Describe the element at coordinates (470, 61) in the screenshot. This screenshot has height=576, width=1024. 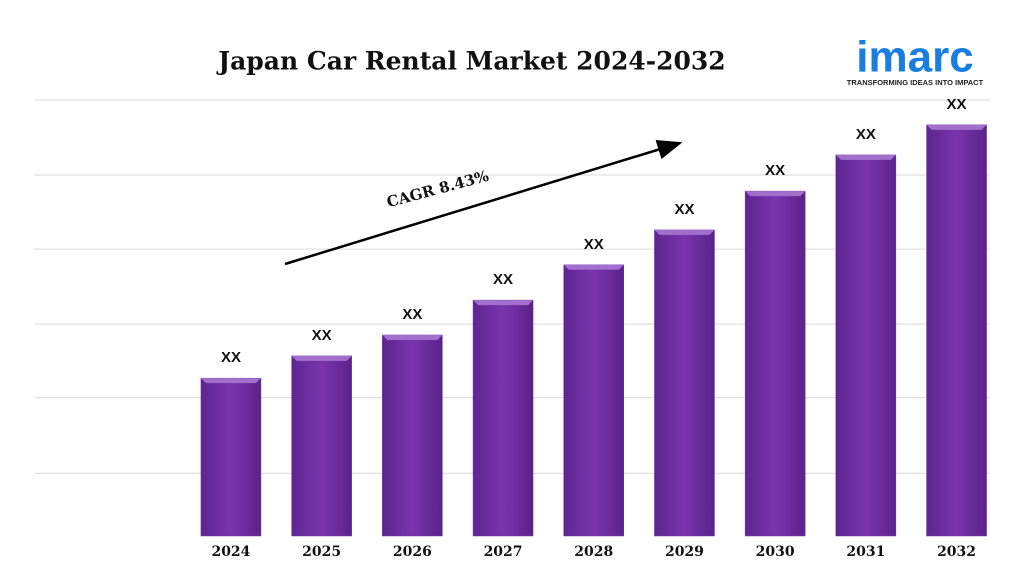
I see `chart-title: Japan Car Rental Market 2024-2032` at that location.